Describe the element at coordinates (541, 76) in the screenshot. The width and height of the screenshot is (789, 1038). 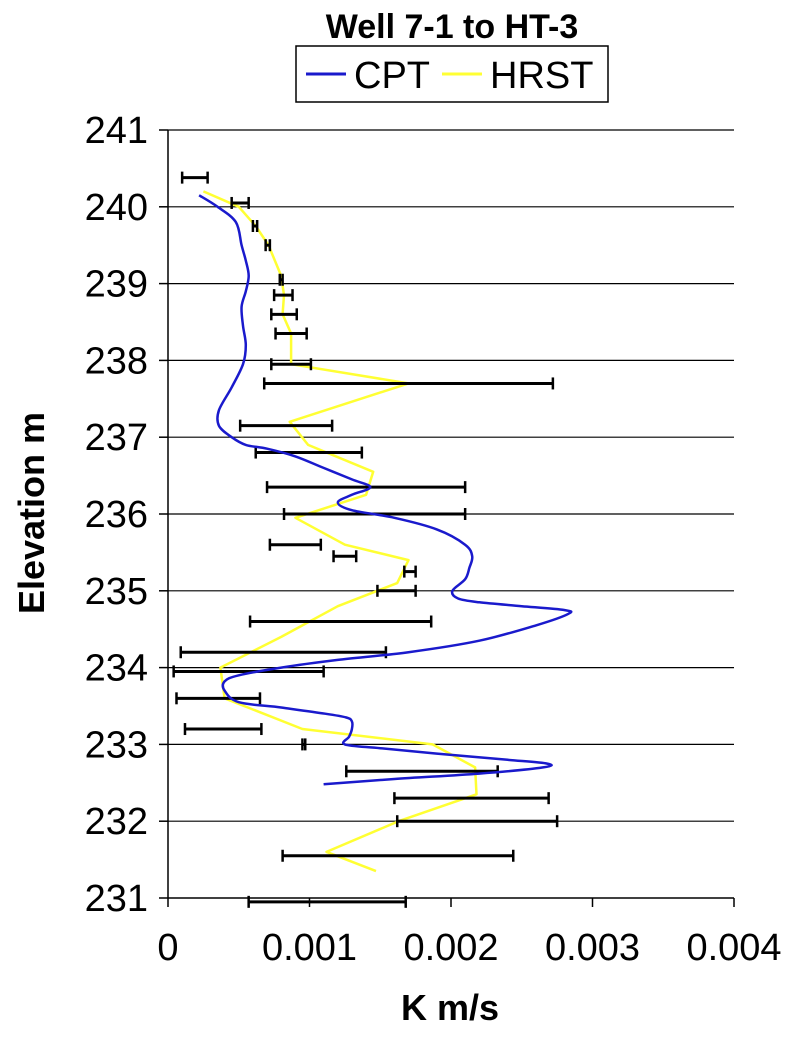
I see `legend-label-hrst: HRST` at that location.